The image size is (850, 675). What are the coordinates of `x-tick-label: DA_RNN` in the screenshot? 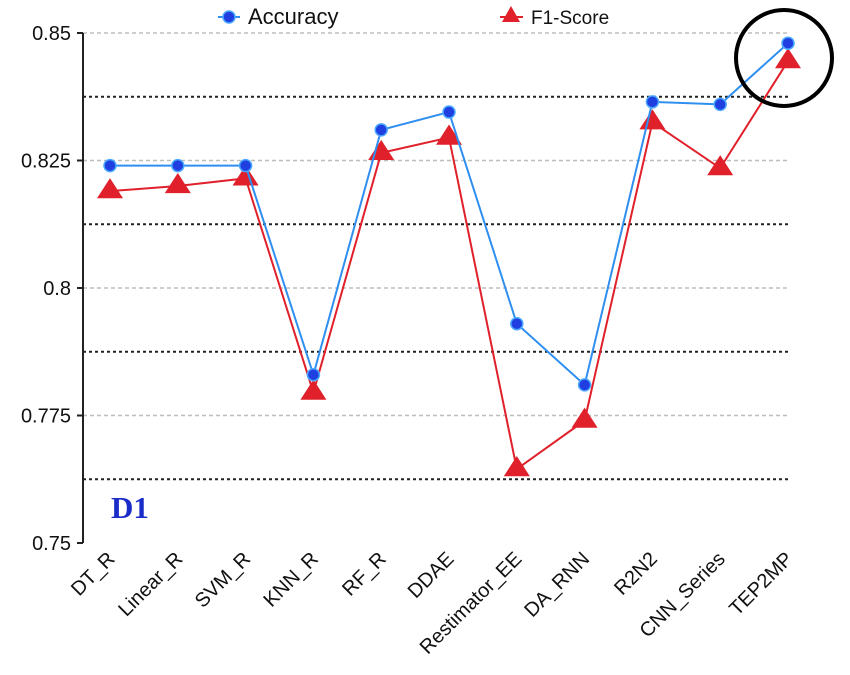 It's located at (557, 585).